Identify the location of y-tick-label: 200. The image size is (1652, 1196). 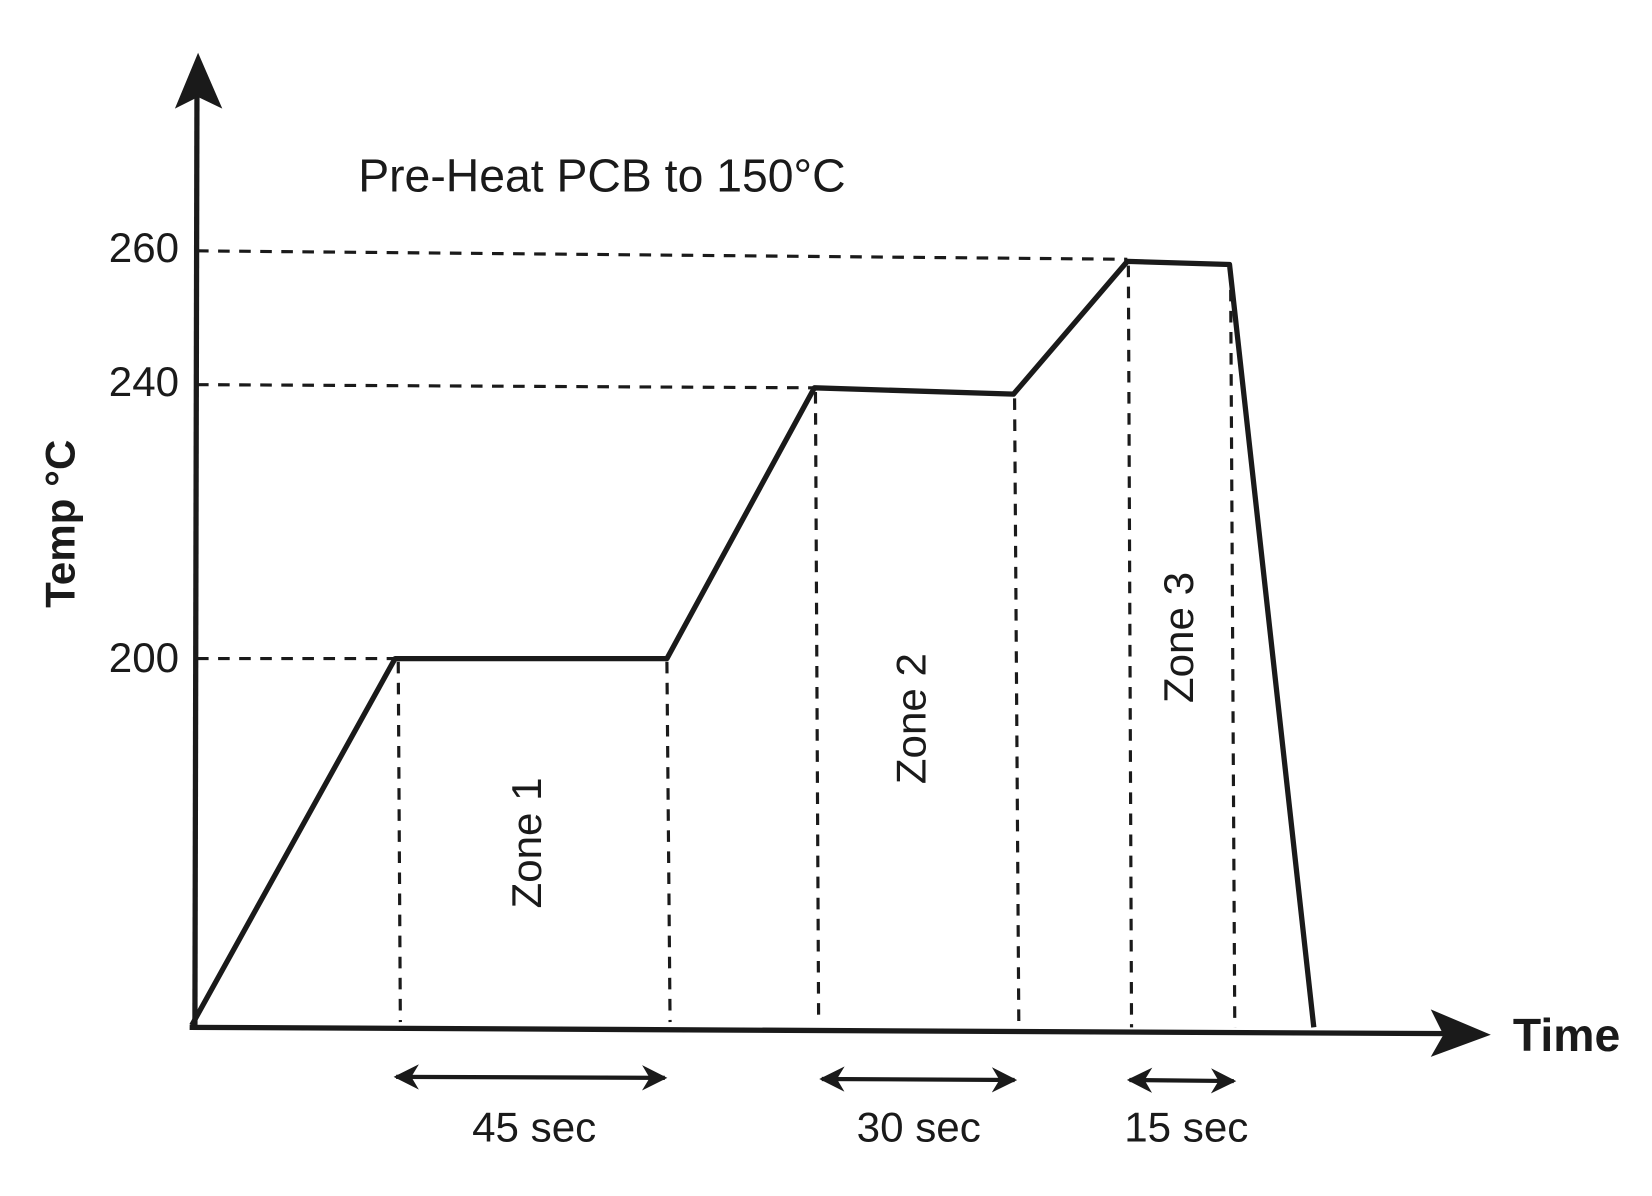
(144, 657).